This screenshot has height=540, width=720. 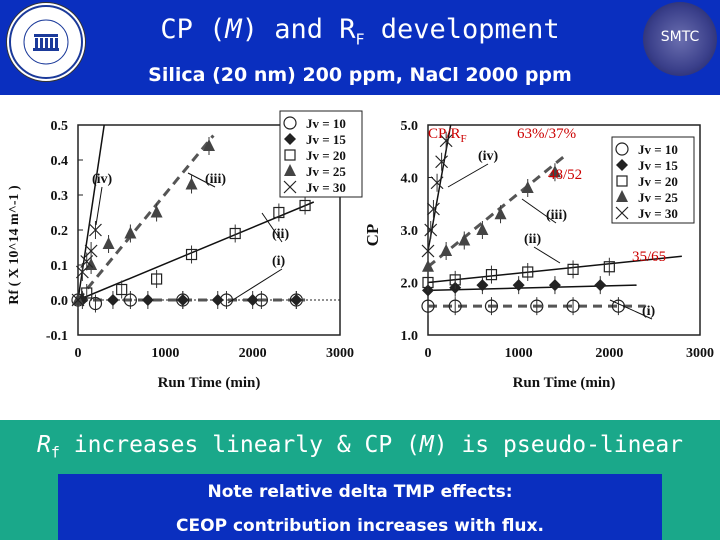 What do you see at coordinates (46, 42) in the screenshot?
I see `unesco-logo-icon` at bounding box center [46, 42].